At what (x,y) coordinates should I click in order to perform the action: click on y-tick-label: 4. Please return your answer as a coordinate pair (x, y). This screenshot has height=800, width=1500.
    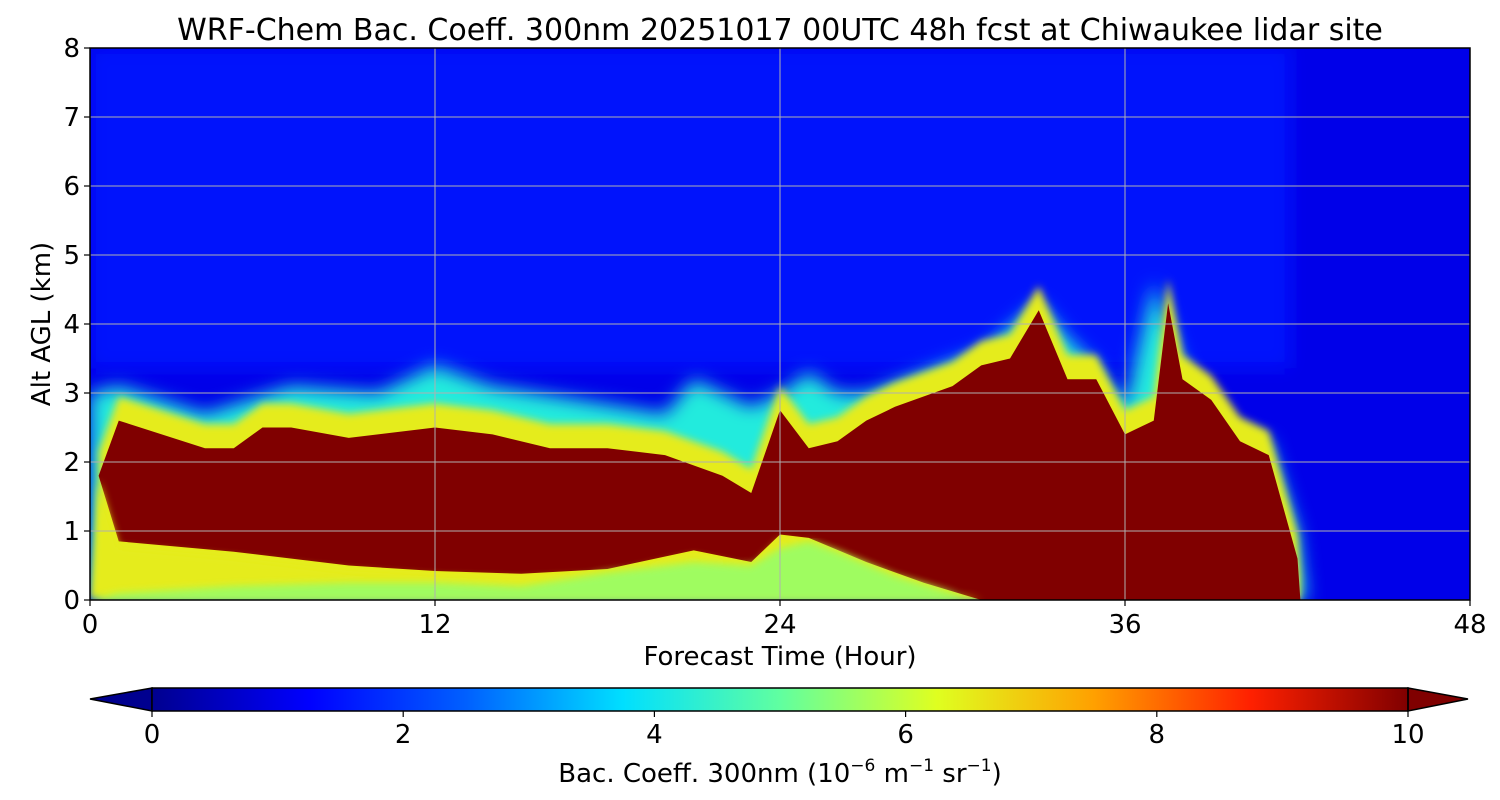
    Looking at the image, I should click on (71, 325).